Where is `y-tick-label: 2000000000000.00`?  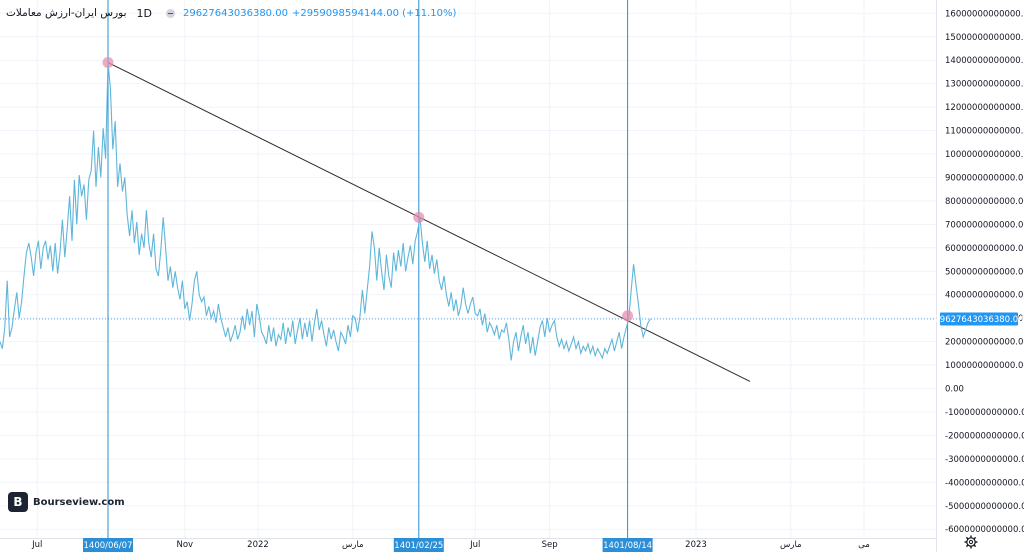
y-tick-label: 2000000000000.00 is located at coordinates (984, 343).